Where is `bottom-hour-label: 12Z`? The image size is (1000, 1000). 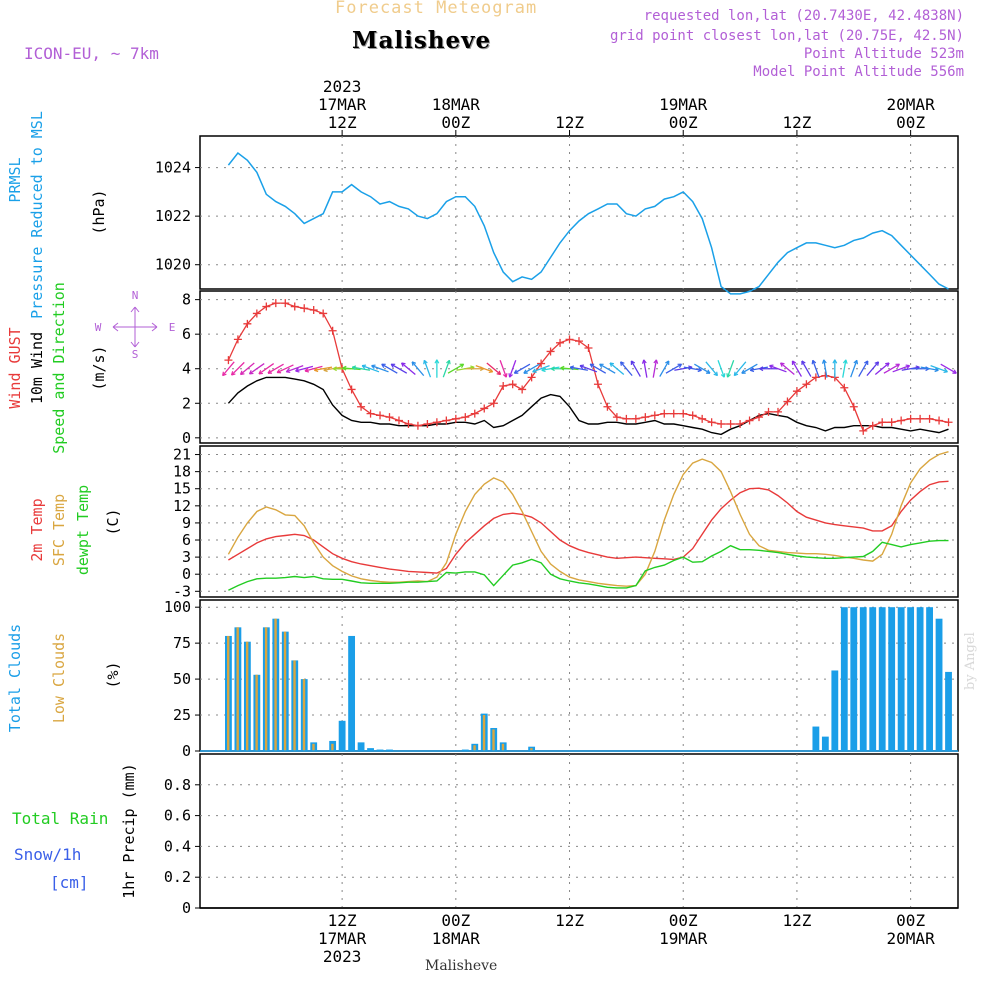
bottom-hour-label: 12Z is located at coordinates (796, 920).